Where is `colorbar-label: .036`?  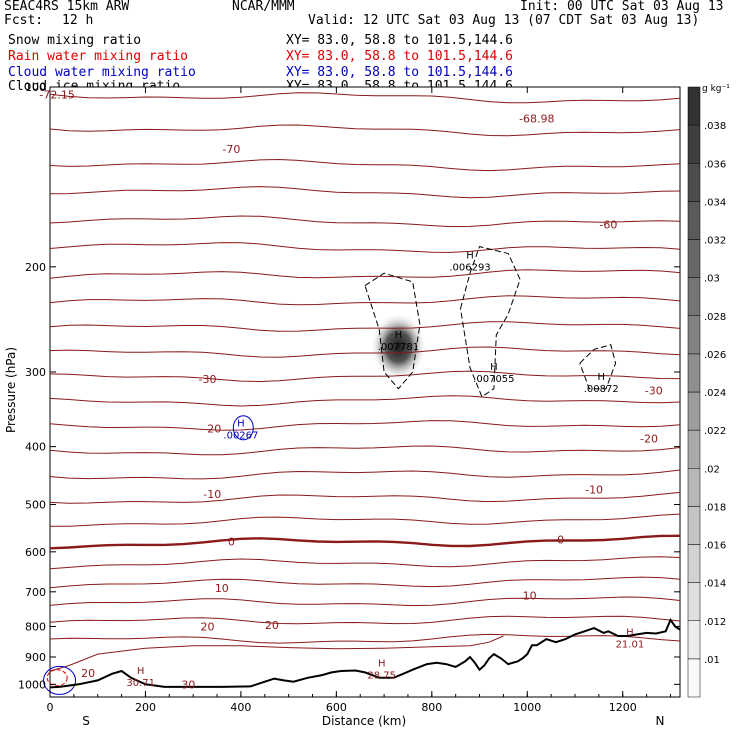 colorbar-label: .036 is located at coordinates (715, 164).